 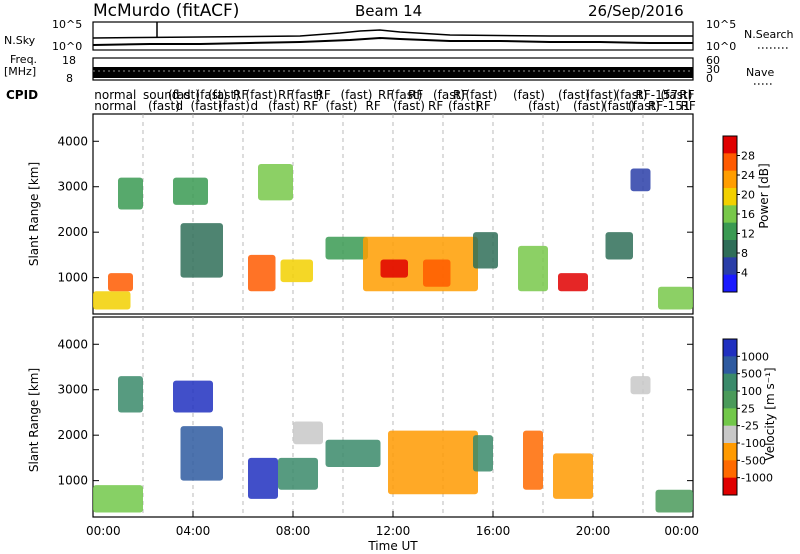 What do you see at coordinates (407, 95) in the screenshot?
I see `cpid-label-13: (fast)` at bounding box center [407, 95].